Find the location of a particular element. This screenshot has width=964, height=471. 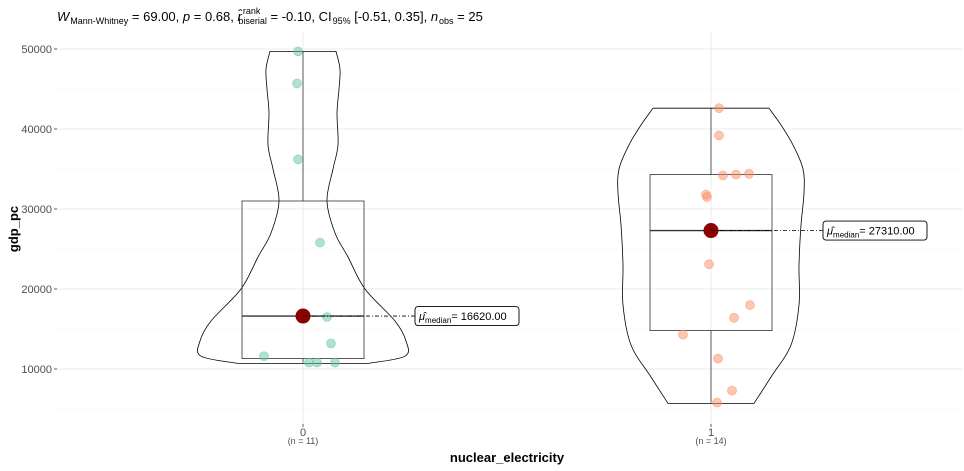

ci-value: [-0.51, 0.35] is located at coordinates (387, 16).